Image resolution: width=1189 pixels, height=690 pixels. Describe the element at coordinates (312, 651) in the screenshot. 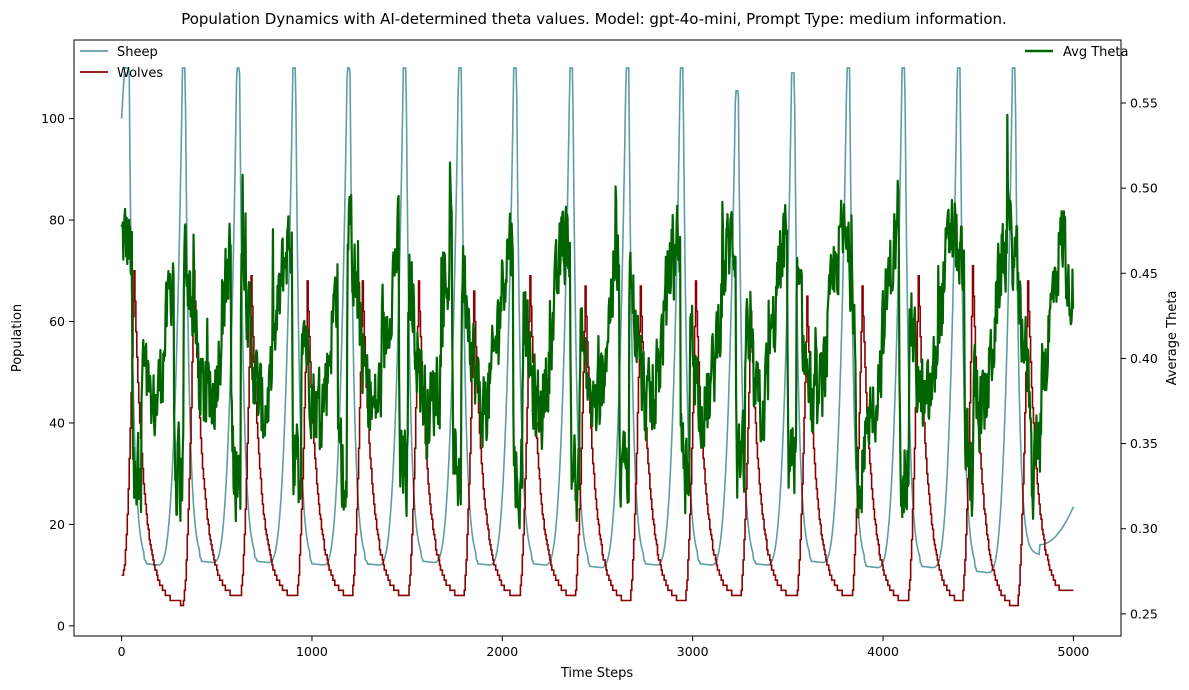

I see `x-tick-label: 1000` at that location.